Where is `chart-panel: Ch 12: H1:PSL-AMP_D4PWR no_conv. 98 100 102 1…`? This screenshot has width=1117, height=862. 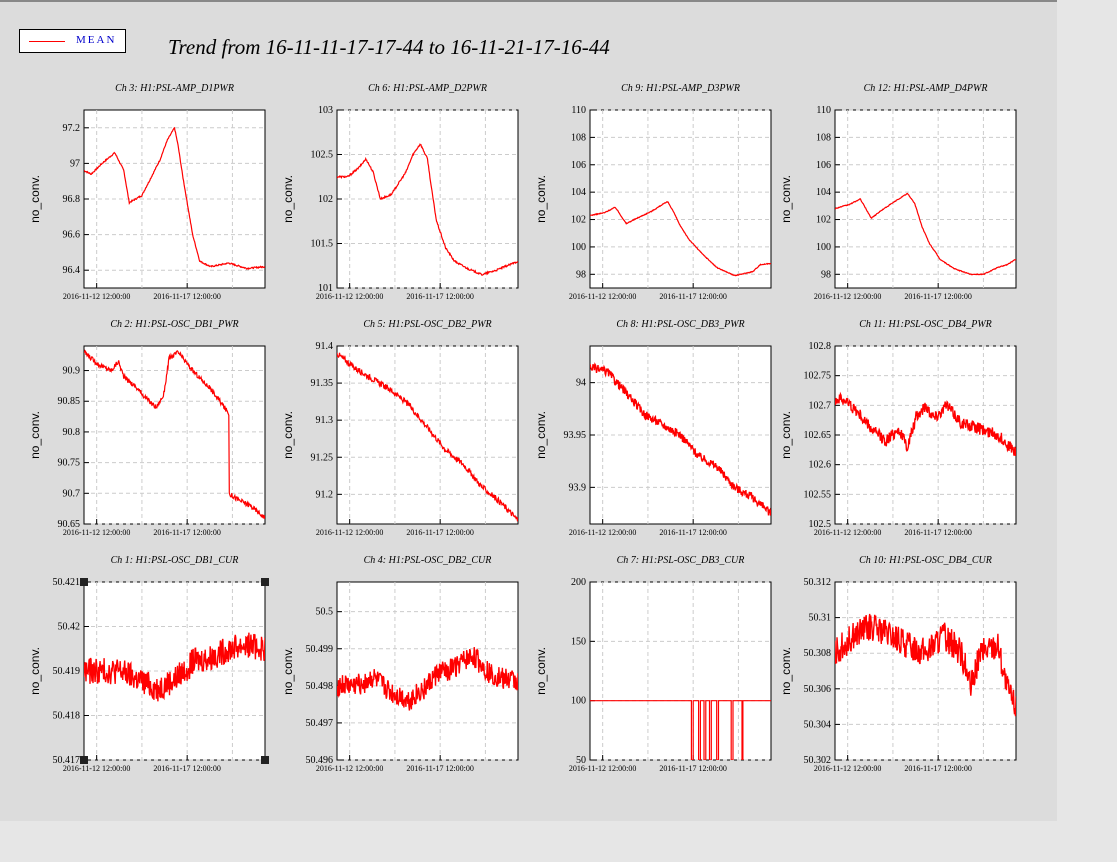
chart-panel: Ch 12: H1:PSL-AMP_D4PWR no_conv. 98 100 102 1… is located at coordinates (898, 192).